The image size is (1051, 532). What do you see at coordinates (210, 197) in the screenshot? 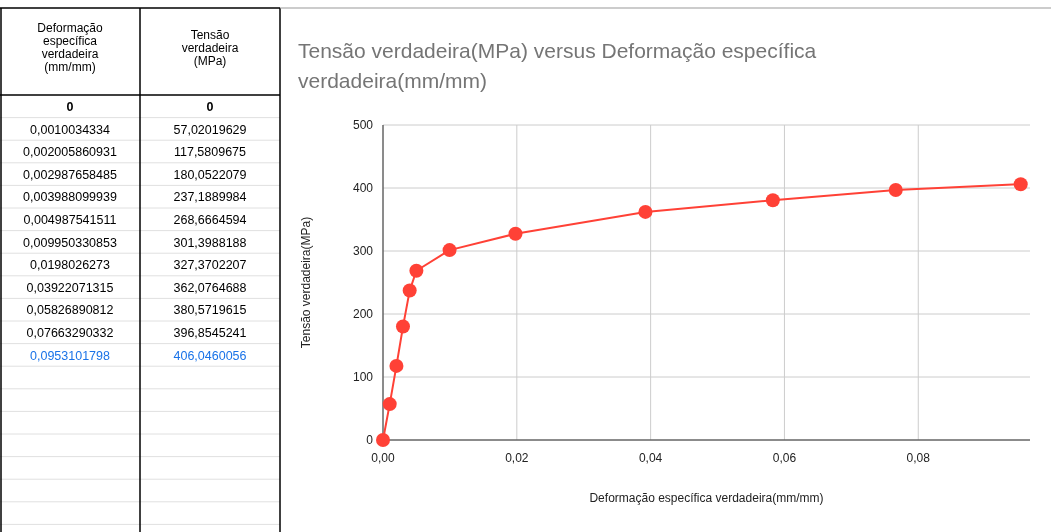
I see `text: 237,1889984` at bounding box center [210, 197].